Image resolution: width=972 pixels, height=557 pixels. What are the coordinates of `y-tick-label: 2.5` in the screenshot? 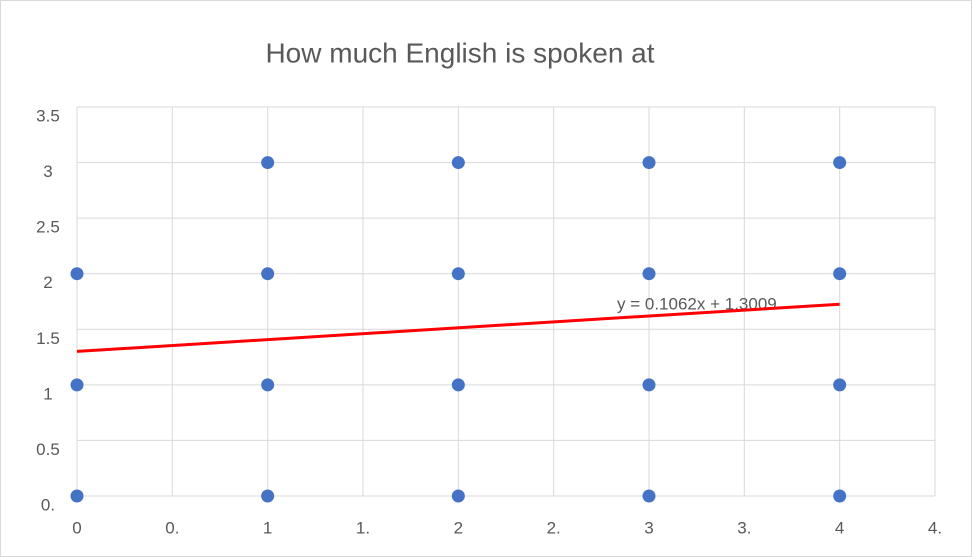 It's located at (48, 227).